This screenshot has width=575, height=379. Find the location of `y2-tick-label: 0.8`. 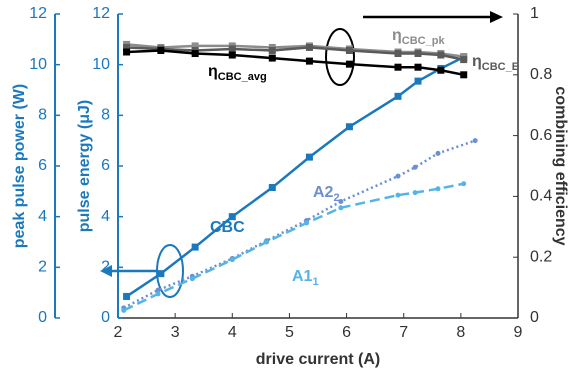

y2-tick-label: 0.8 is located at coordinates (541, 74).